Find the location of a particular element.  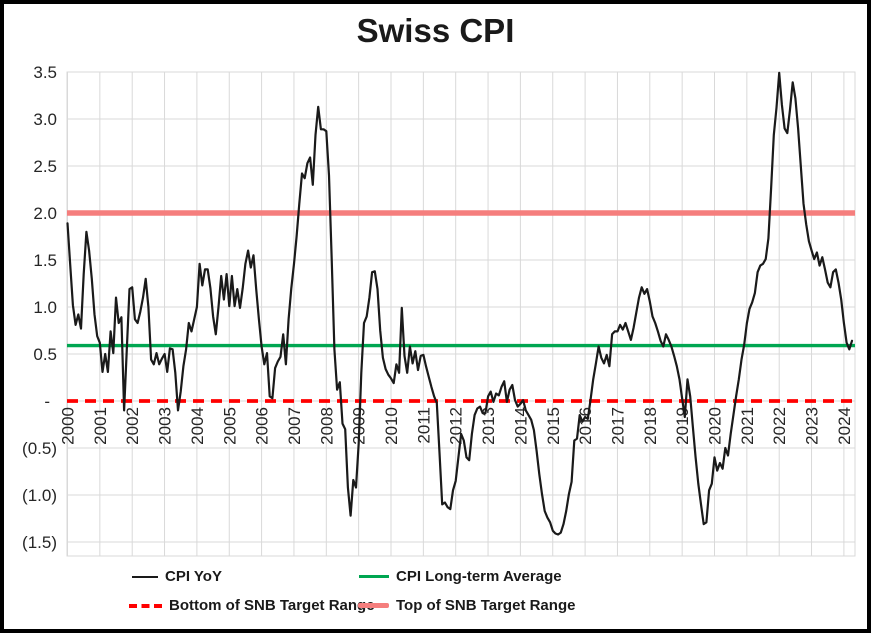

x-tick-label: 2018 is located at coordinates (650, 426).